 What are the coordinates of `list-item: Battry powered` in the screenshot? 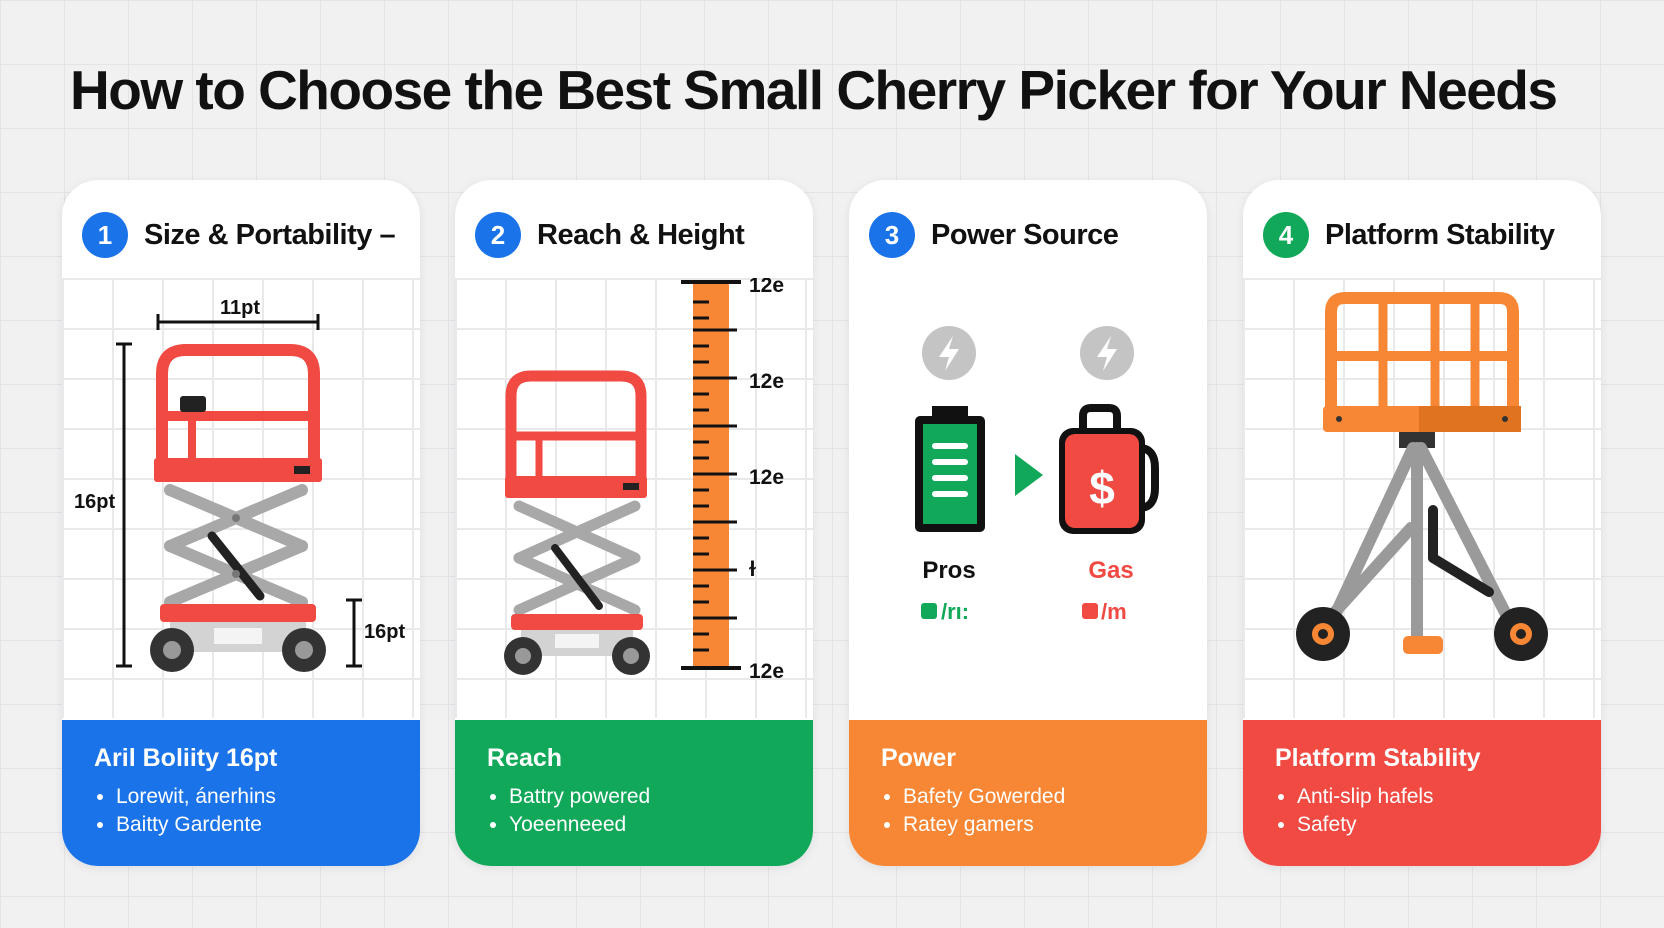 It's located at (645, 797).